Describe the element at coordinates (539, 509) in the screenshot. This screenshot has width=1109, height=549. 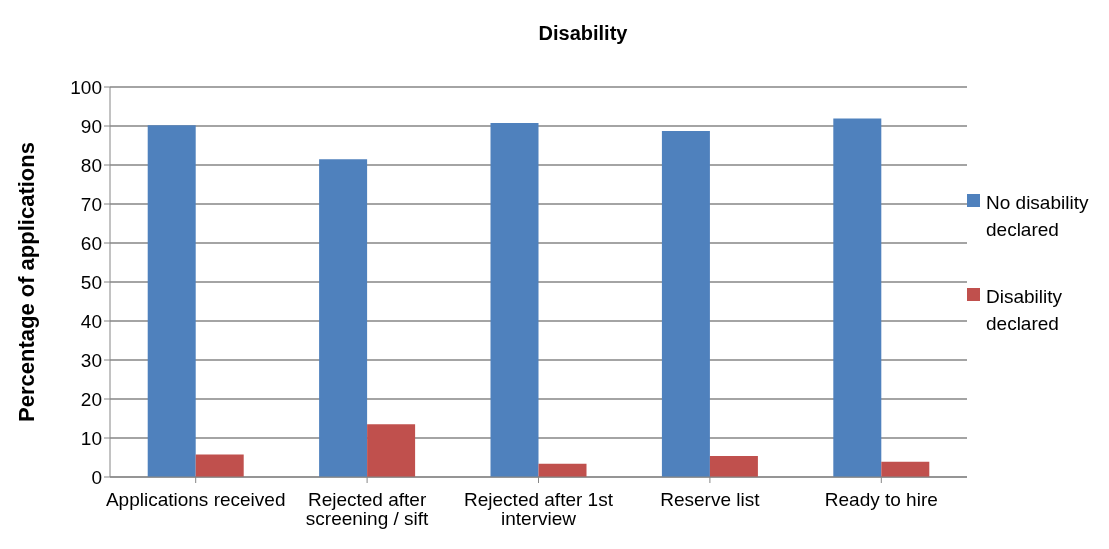
I see `x-tick-label: Rejected after 1st interview` at that location.